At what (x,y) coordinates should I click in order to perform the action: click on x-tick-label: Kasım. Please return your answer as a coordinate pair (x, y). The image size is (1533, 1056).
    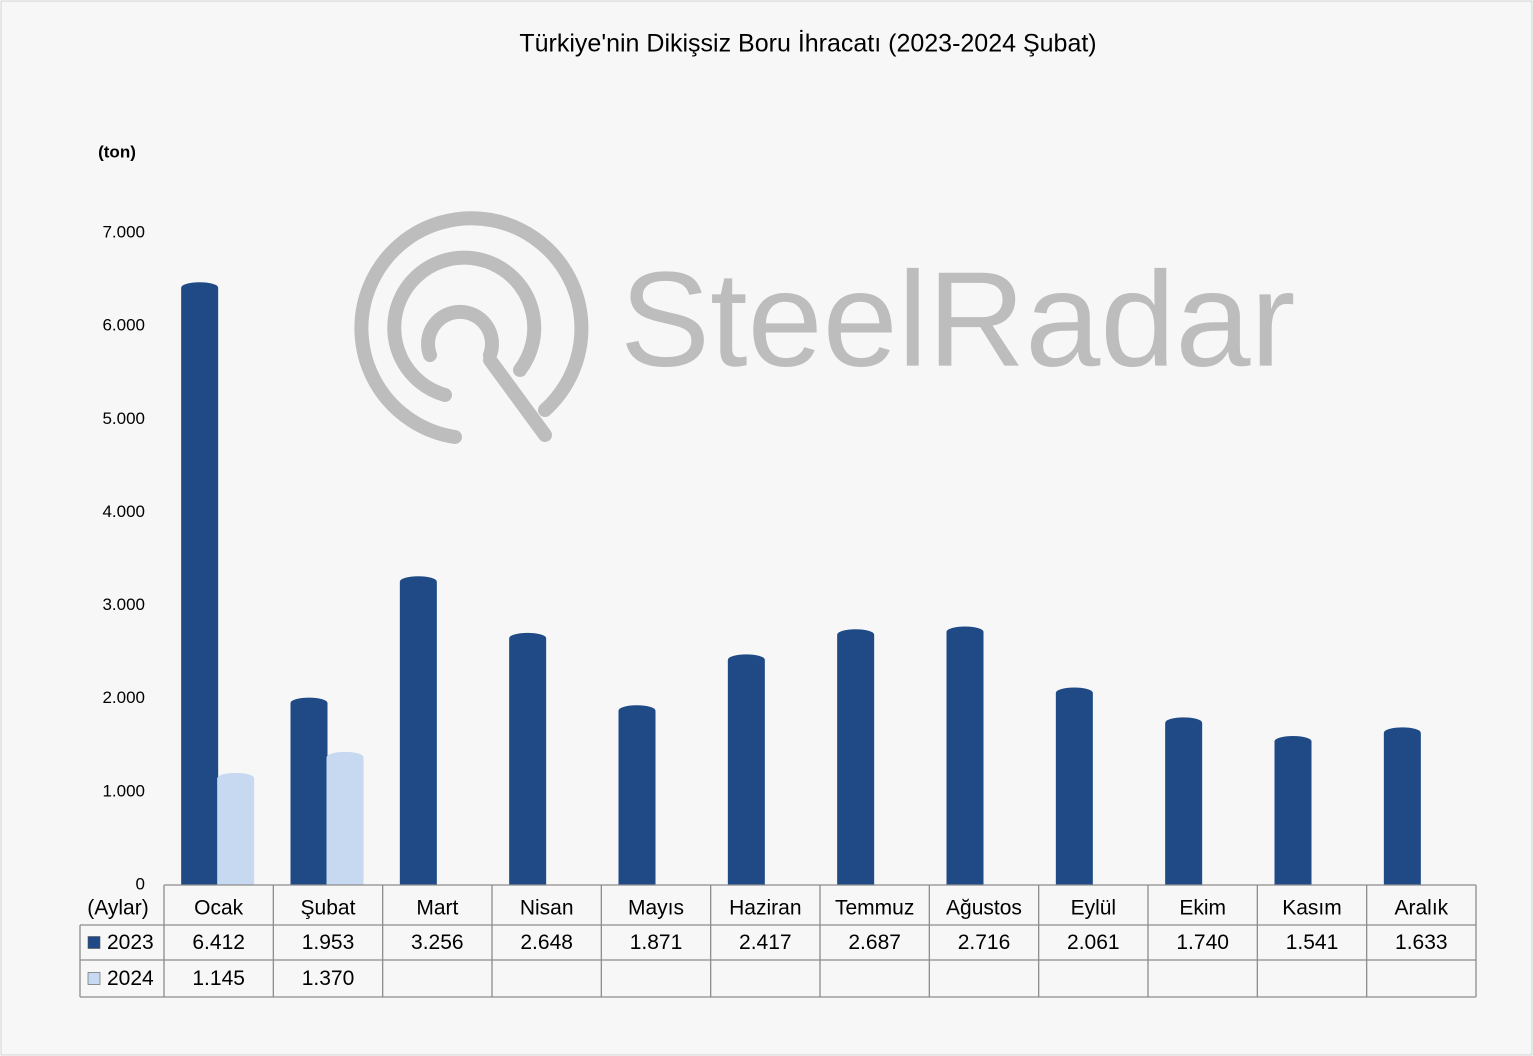
    Looking at the image, I should click on (1312, 908).